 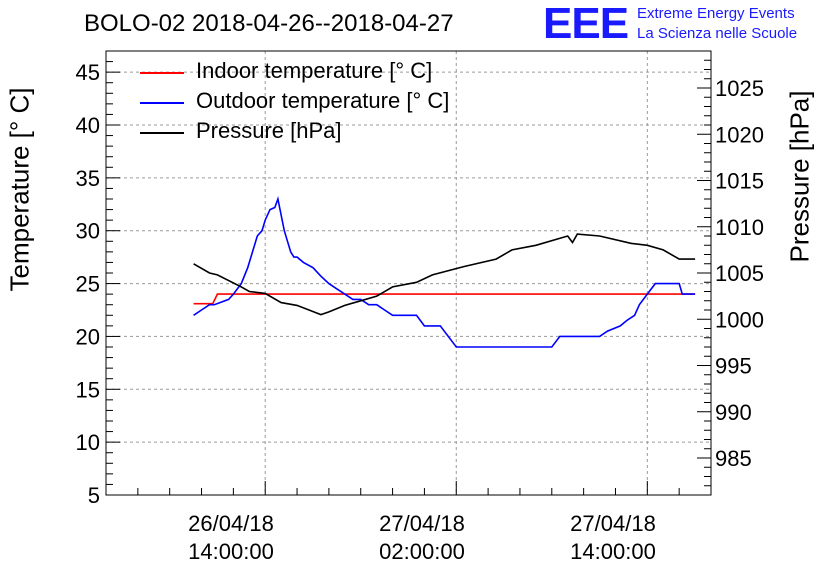 I want to click on indoor-temperature-line, so click(x=444, y=299).